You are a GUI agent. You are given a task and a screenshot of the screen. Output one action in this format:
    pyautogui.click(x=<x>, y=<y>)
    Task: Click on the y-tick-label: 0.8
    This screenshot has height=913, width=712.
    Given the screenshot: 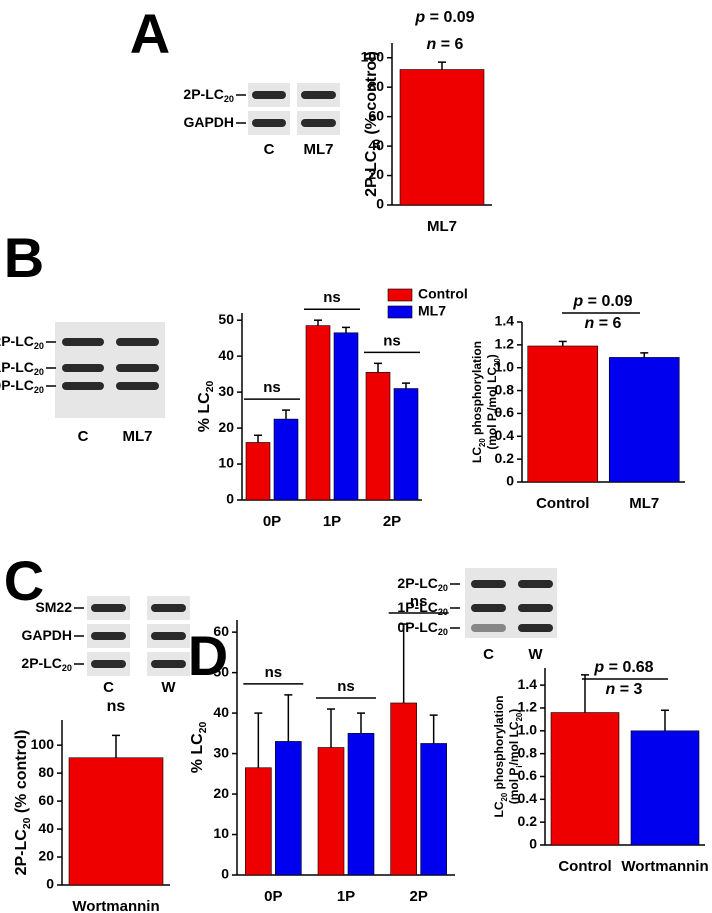 What is the action you would take?
    pyautogui.click(x=528, y=752)
    